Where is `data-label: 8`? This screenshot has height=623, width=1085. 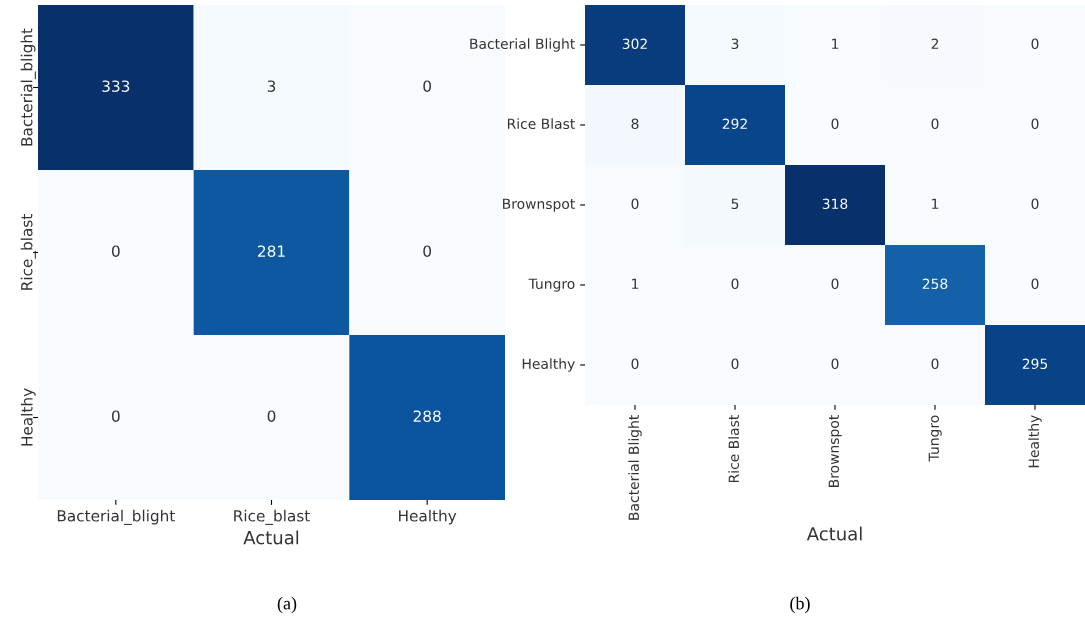 data-label: 8 is located at coordinates (635, 124).